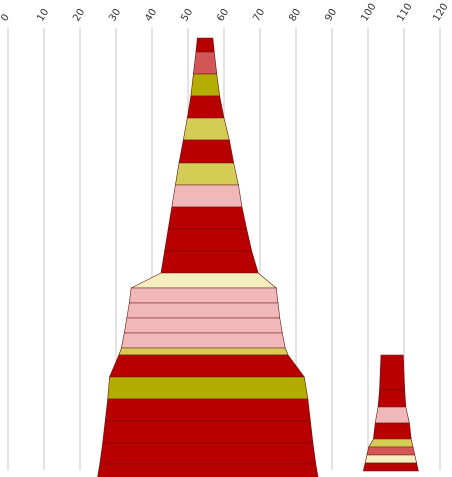 The width and height of the screenshot is (452, 477). What do you see at coordinates (331, 15) in the screenshot?
I see `tick-label-90: 90` at bounding box center [331, 15].